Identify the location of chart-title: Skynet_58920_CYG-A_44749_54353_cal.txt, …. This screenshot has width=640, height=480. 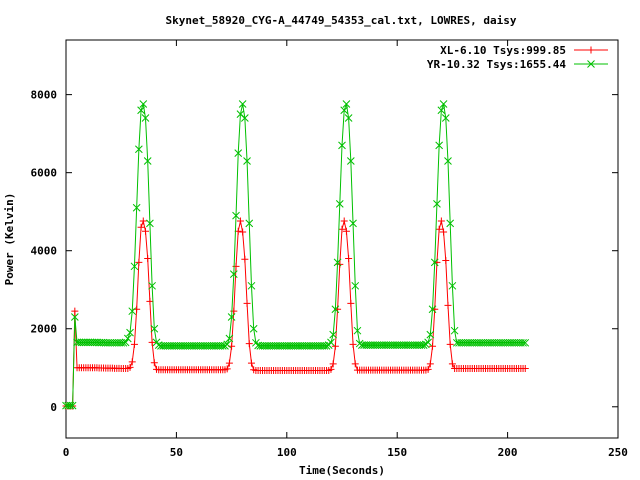
(341, 20).